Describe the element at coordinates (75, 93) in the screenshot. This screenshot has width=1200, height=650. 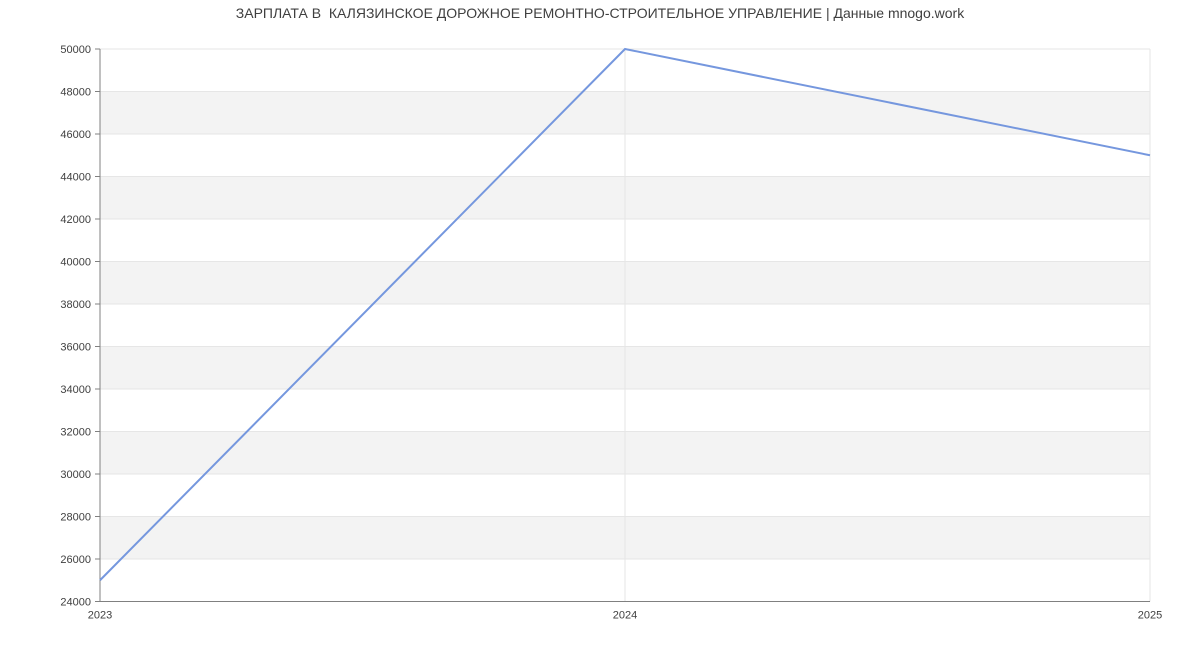
I see `y-tick-label: 48000` at that location.